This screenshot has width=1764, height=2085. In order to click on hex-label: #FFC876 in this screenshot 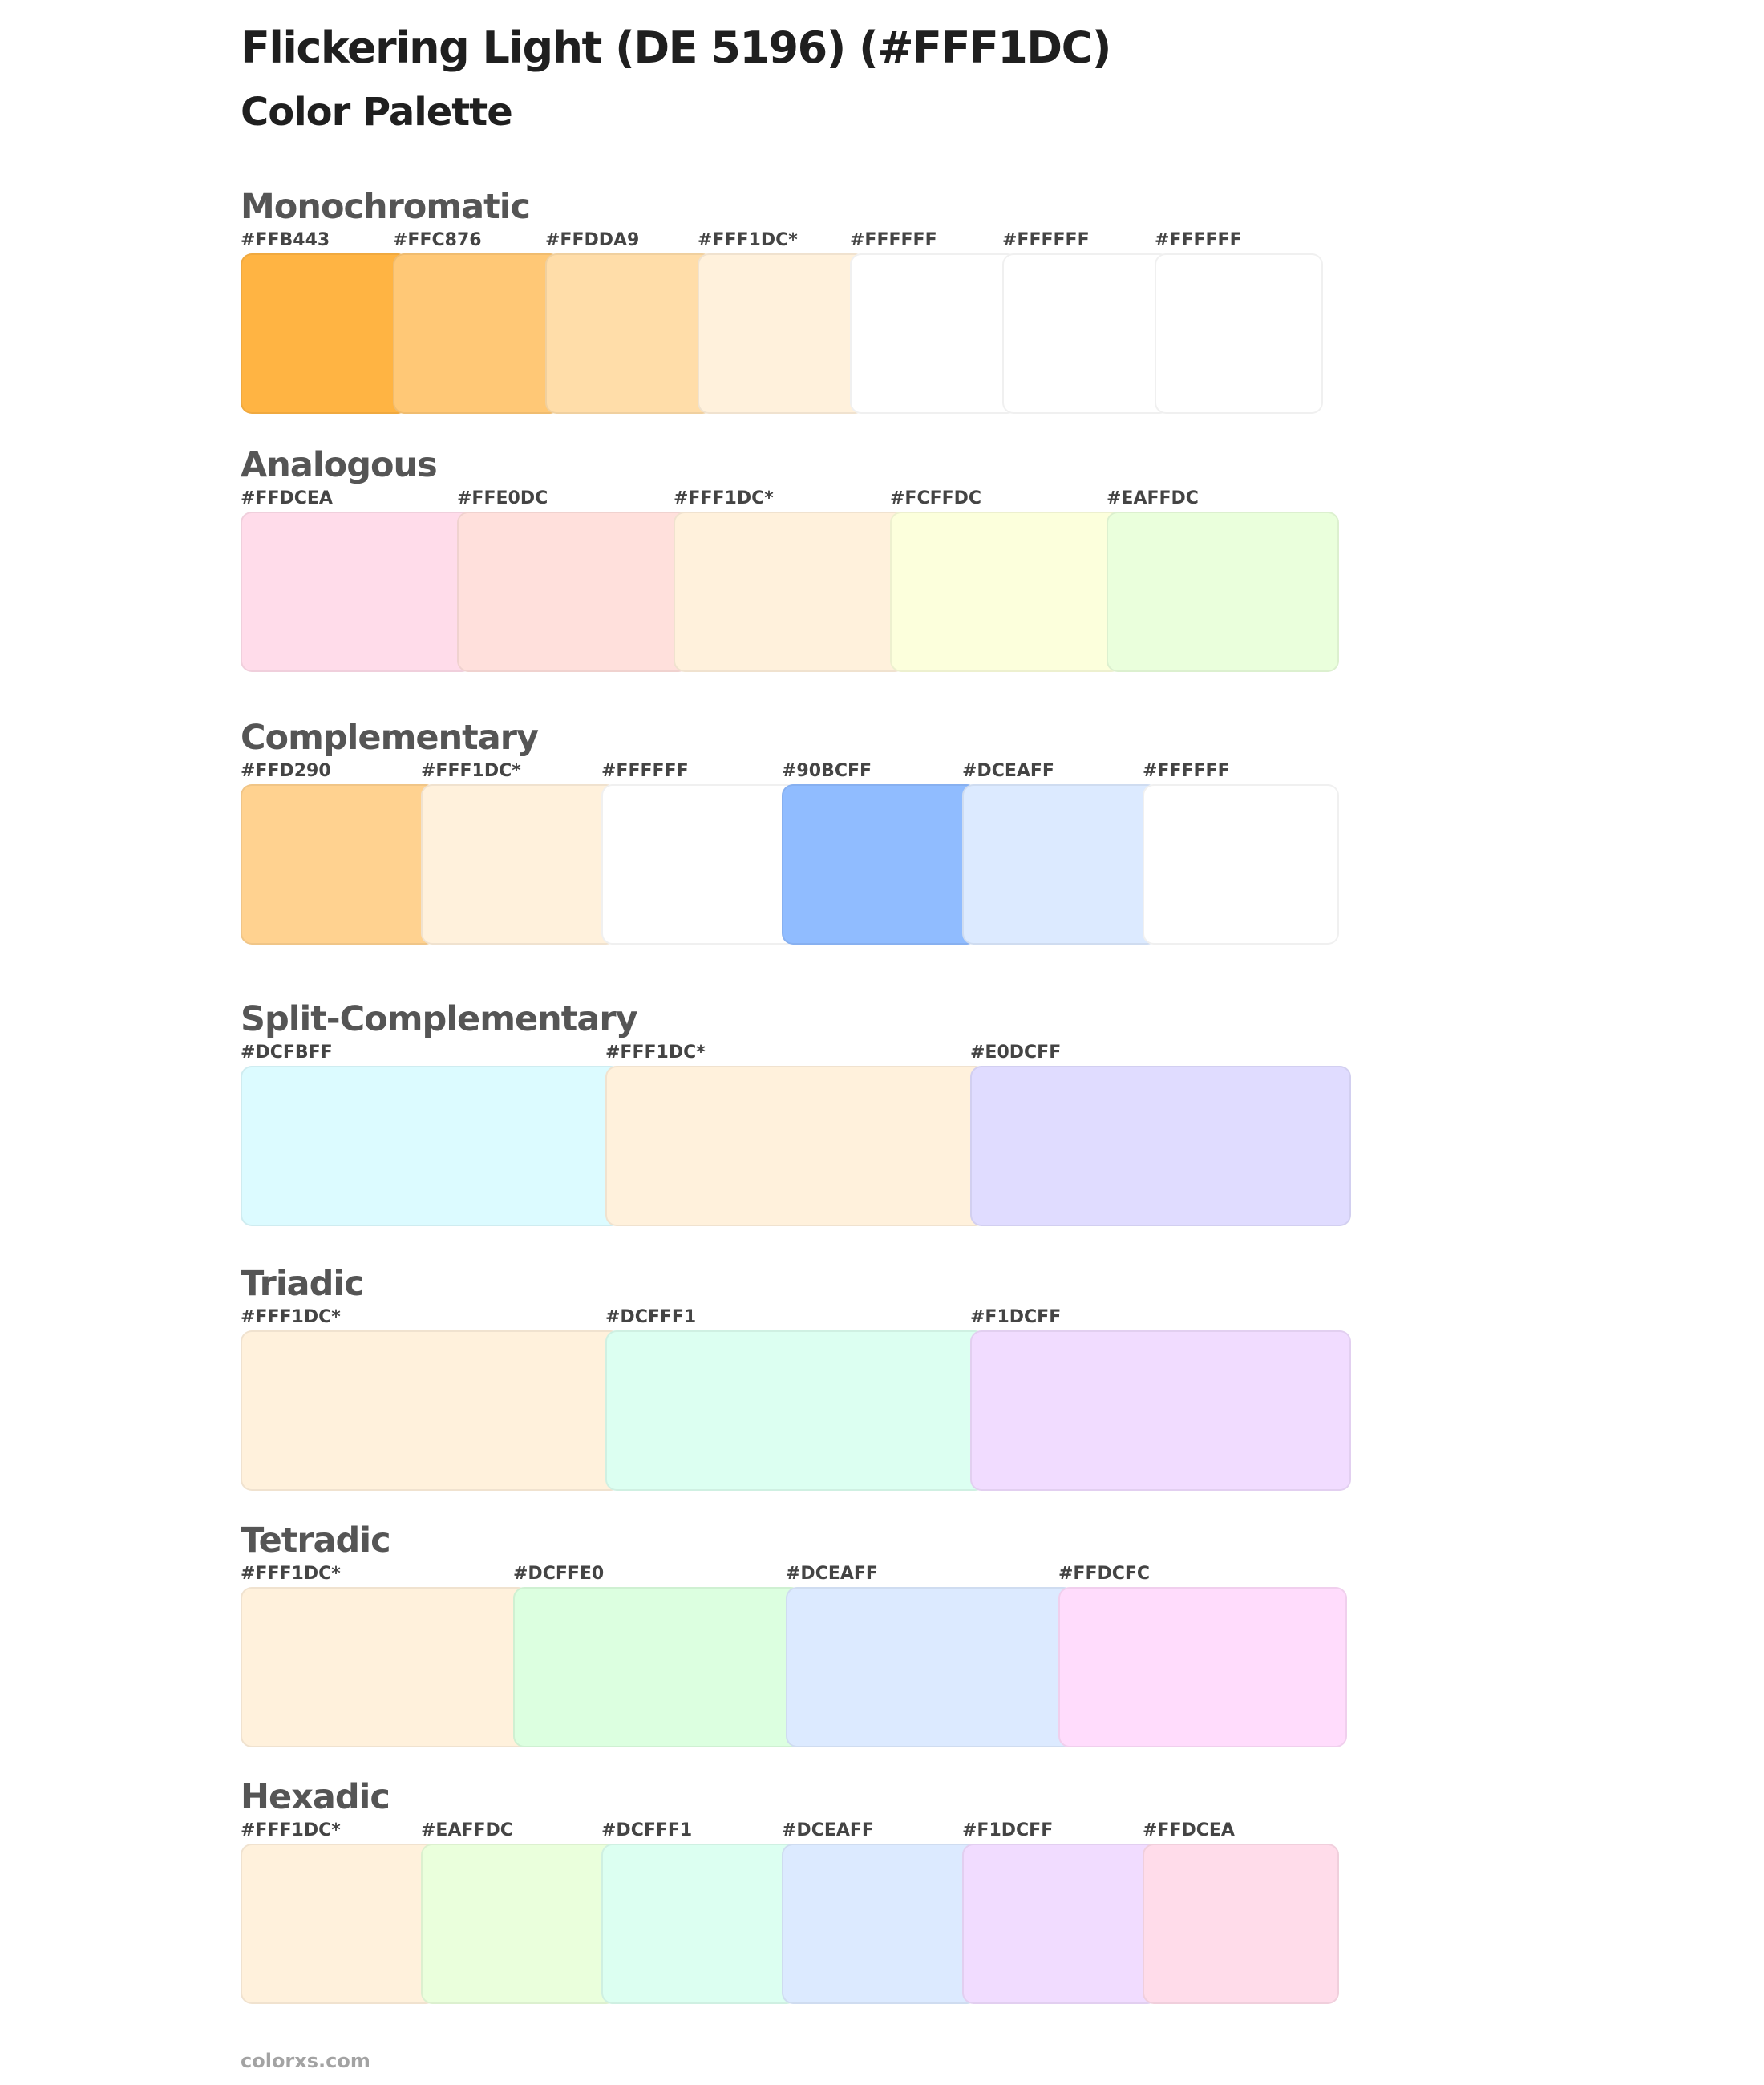, I will do `click(437, 240)`.